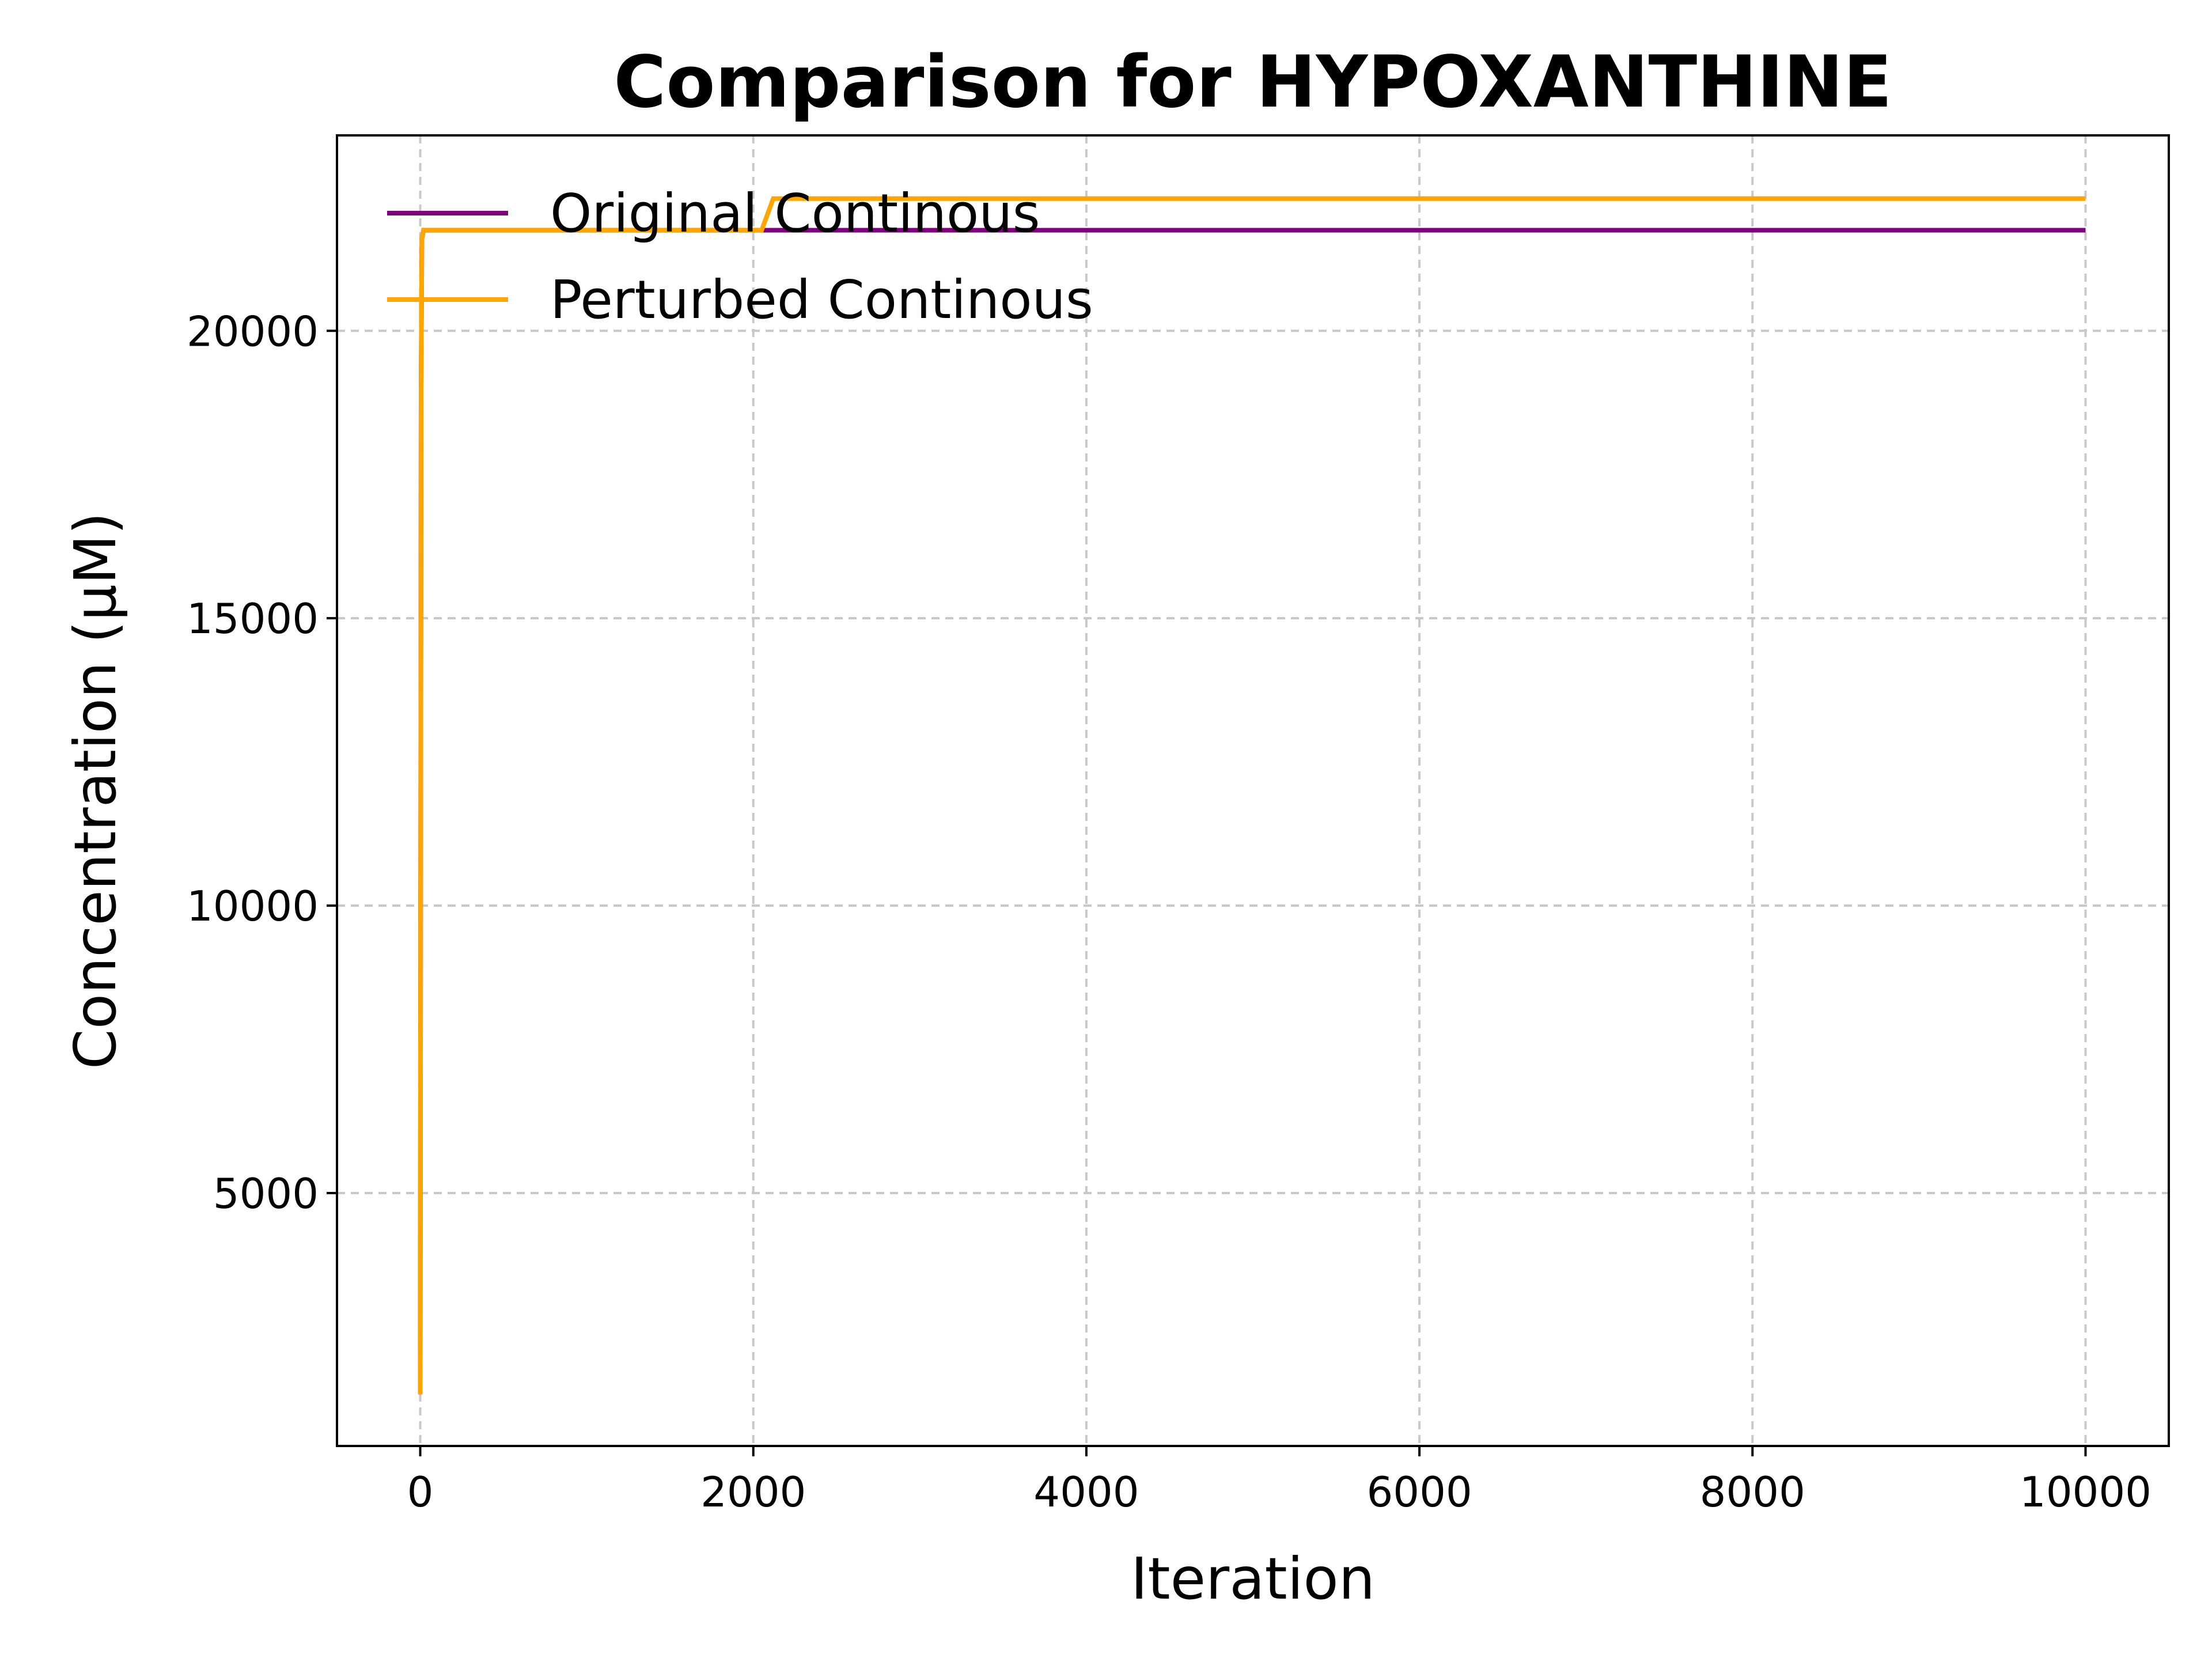 The image size is (2212, 1662). Describe the element at coordinates (266, 1194) in the screenshot. I see `y-tick-label: 5000` at that location.